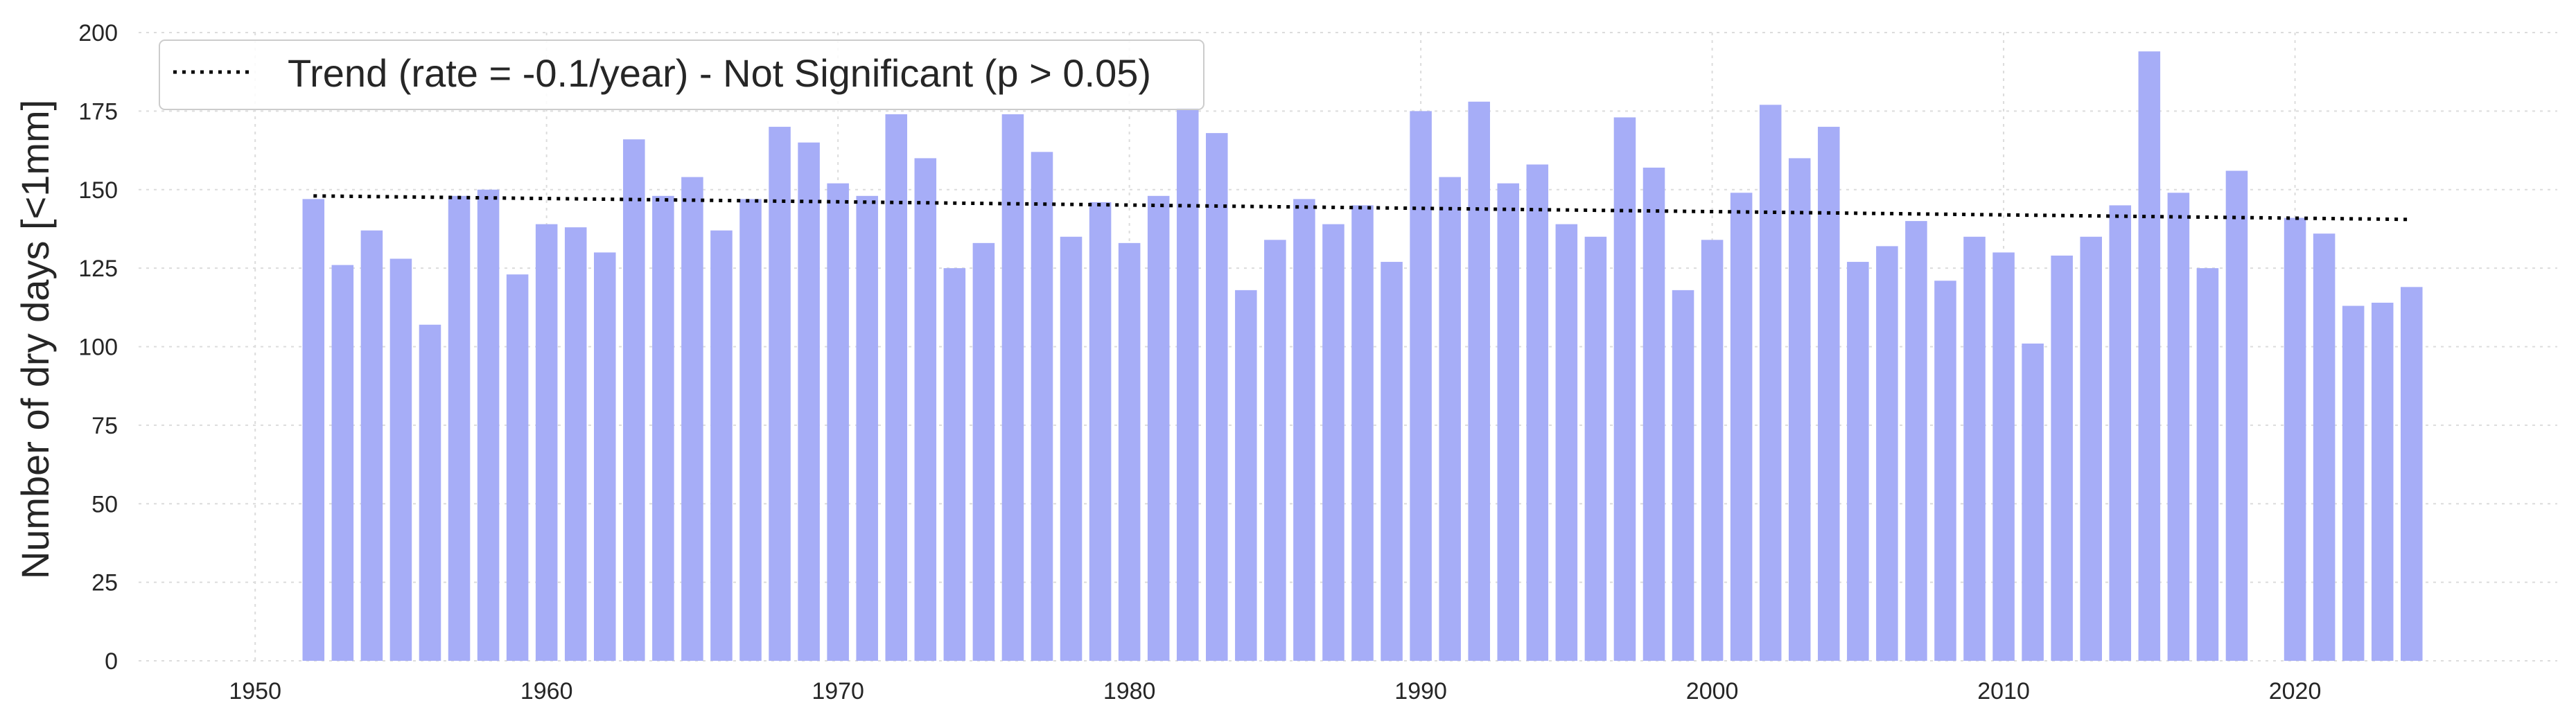 This screenshot has width=2576, height=728. Describe the element at coordinates (2003, 691) in the screenshot. I see `x-tick-label: 2010` at that location.